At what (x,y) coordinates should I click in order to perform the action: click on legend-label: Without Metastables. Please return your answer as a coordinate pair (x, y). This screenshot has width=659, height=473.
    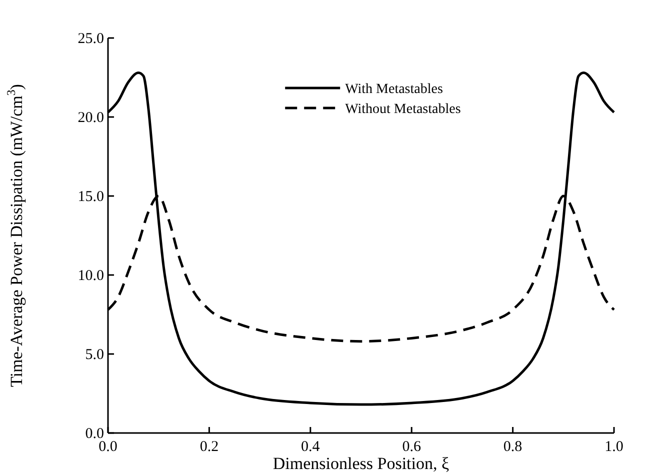
    Looking at the image, I should click on (403, 109).